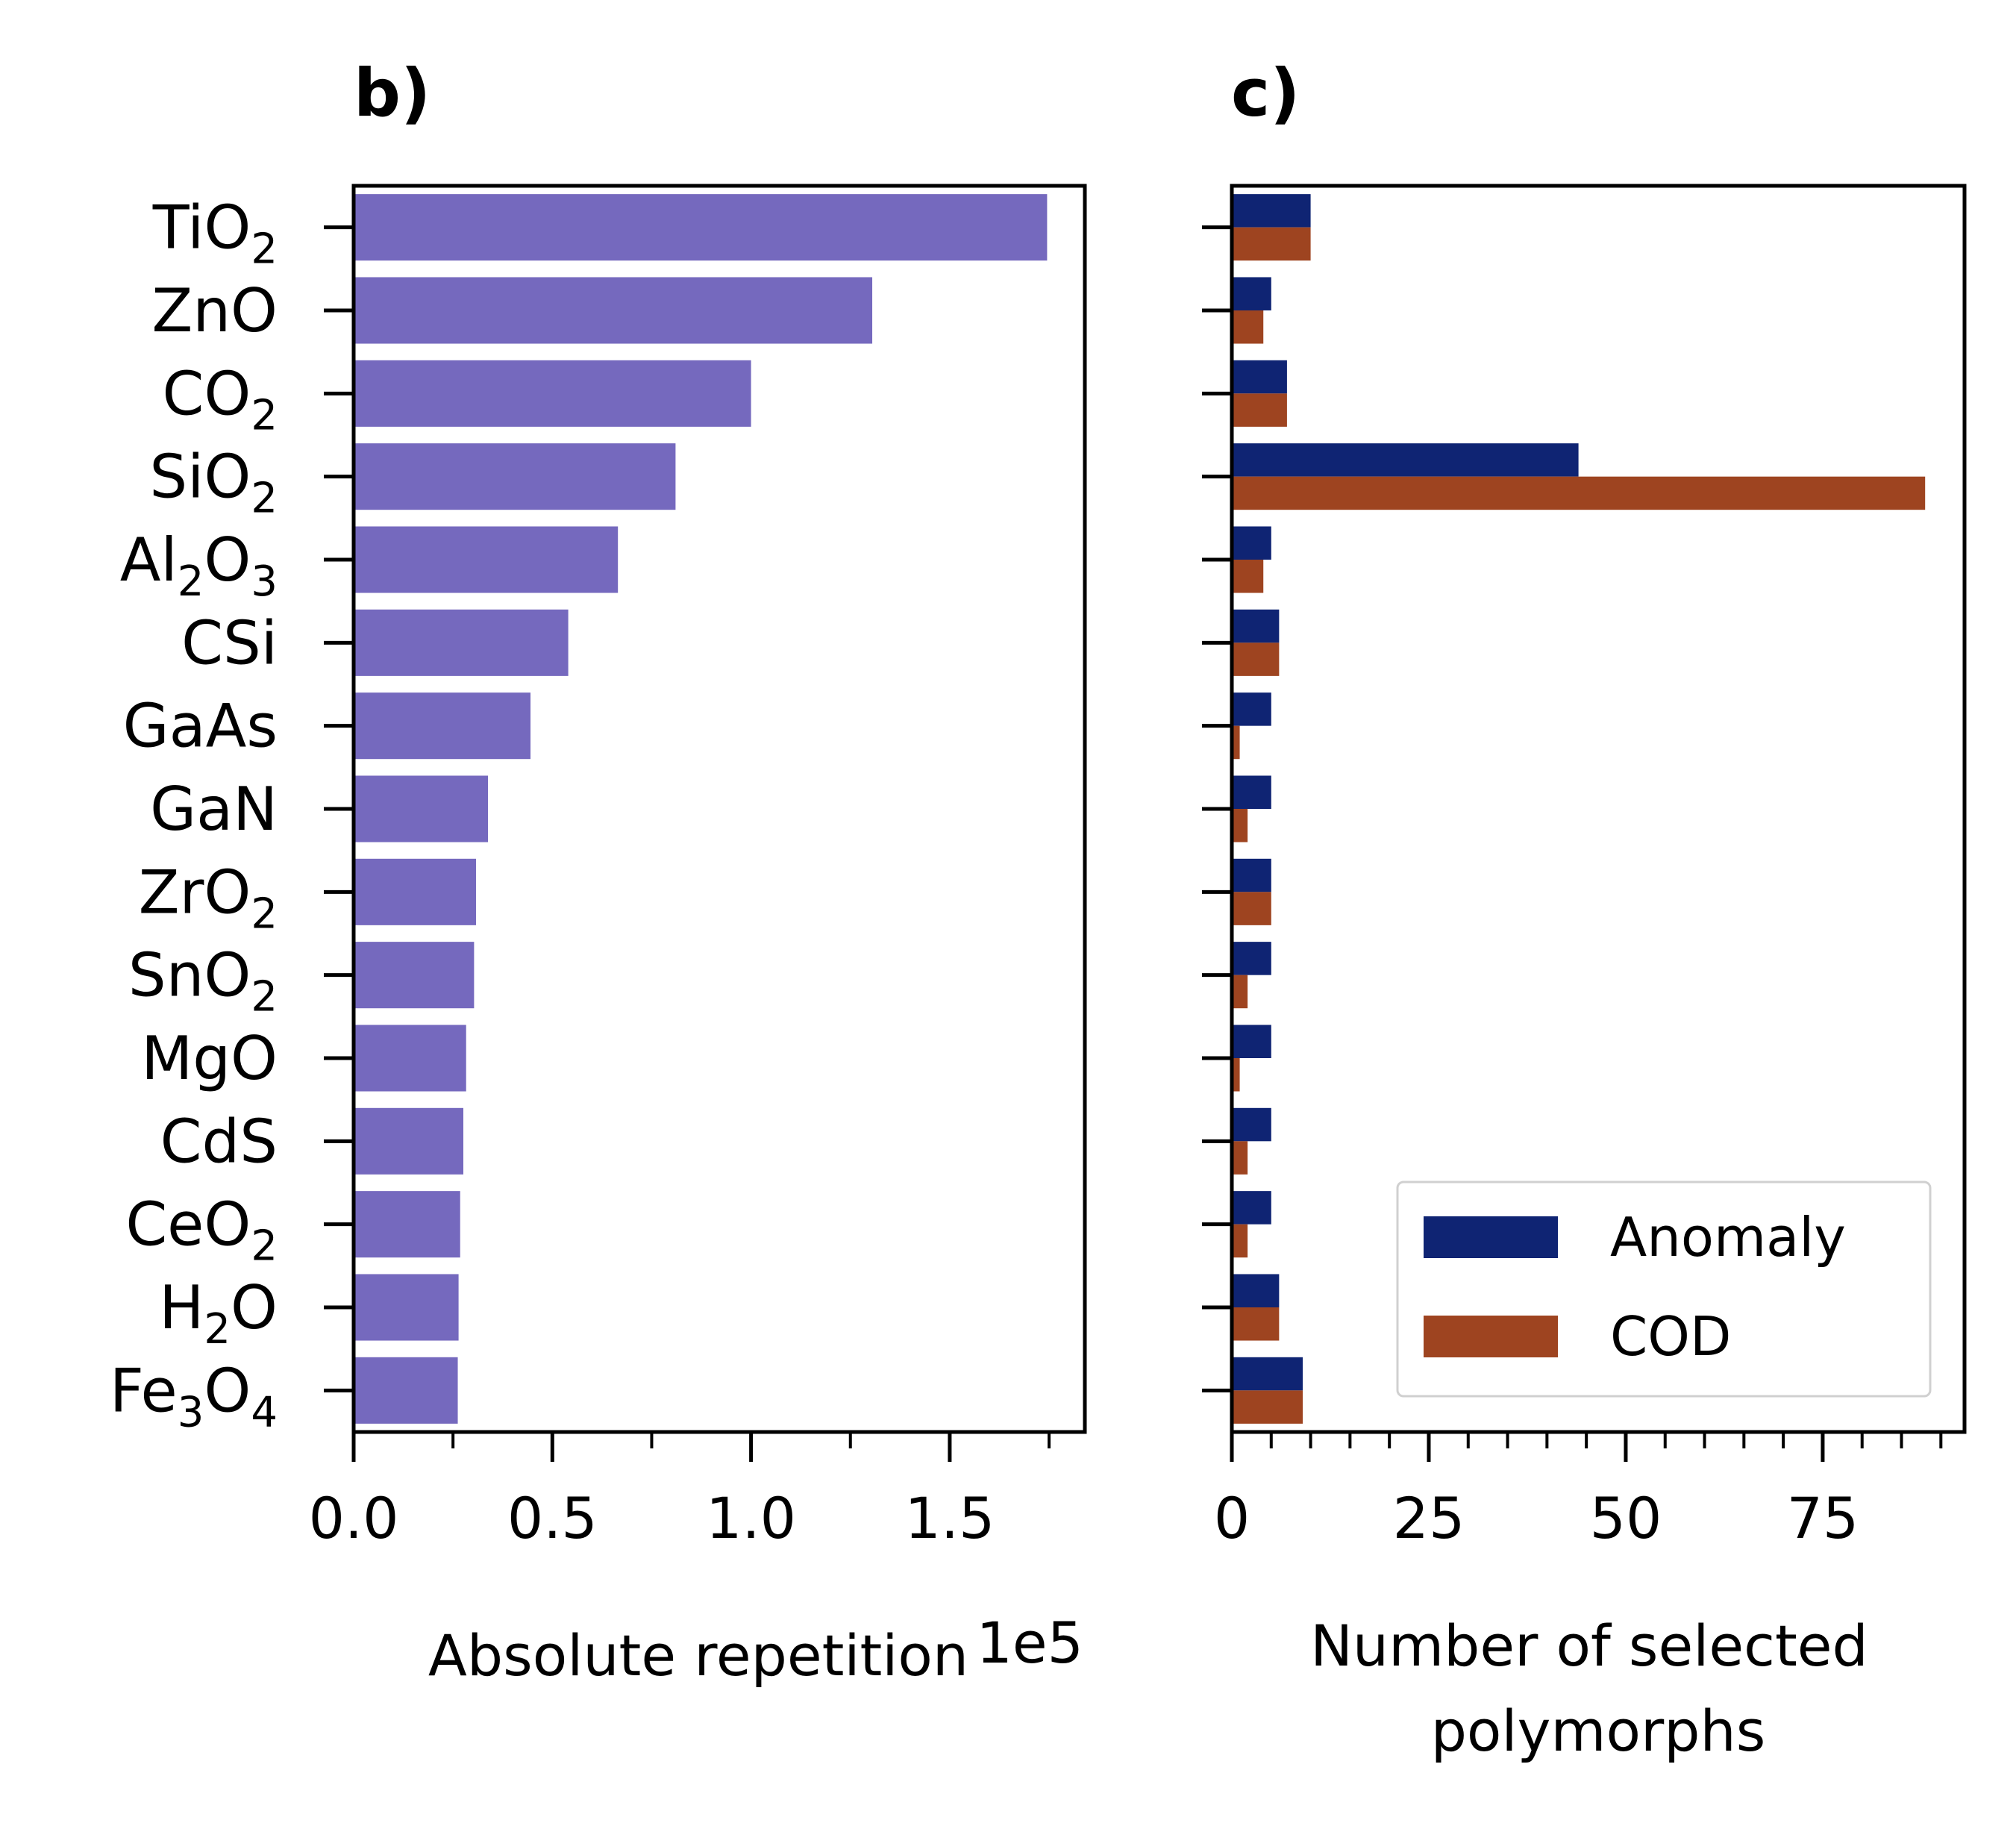 The image size is (2016, 1823). Describe the element at coordinates (1670, 1336) in the screenshot. I see `legend-label-cod: COD` at that location.